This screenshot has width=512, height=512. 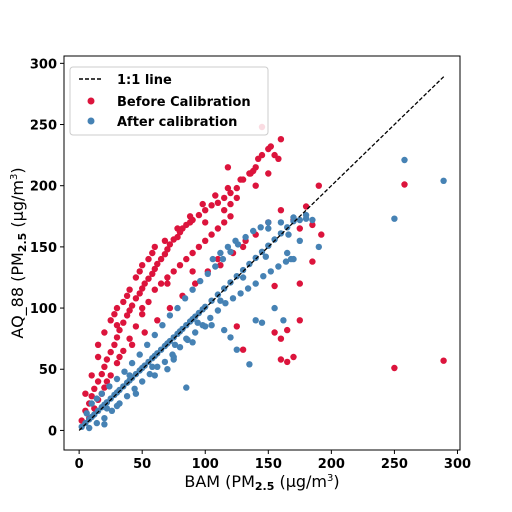 What do you see at coordinates (330, 478) in the screenshot?
I see `x-axis-title-superscript: 3` at bounding box center [330, 478].